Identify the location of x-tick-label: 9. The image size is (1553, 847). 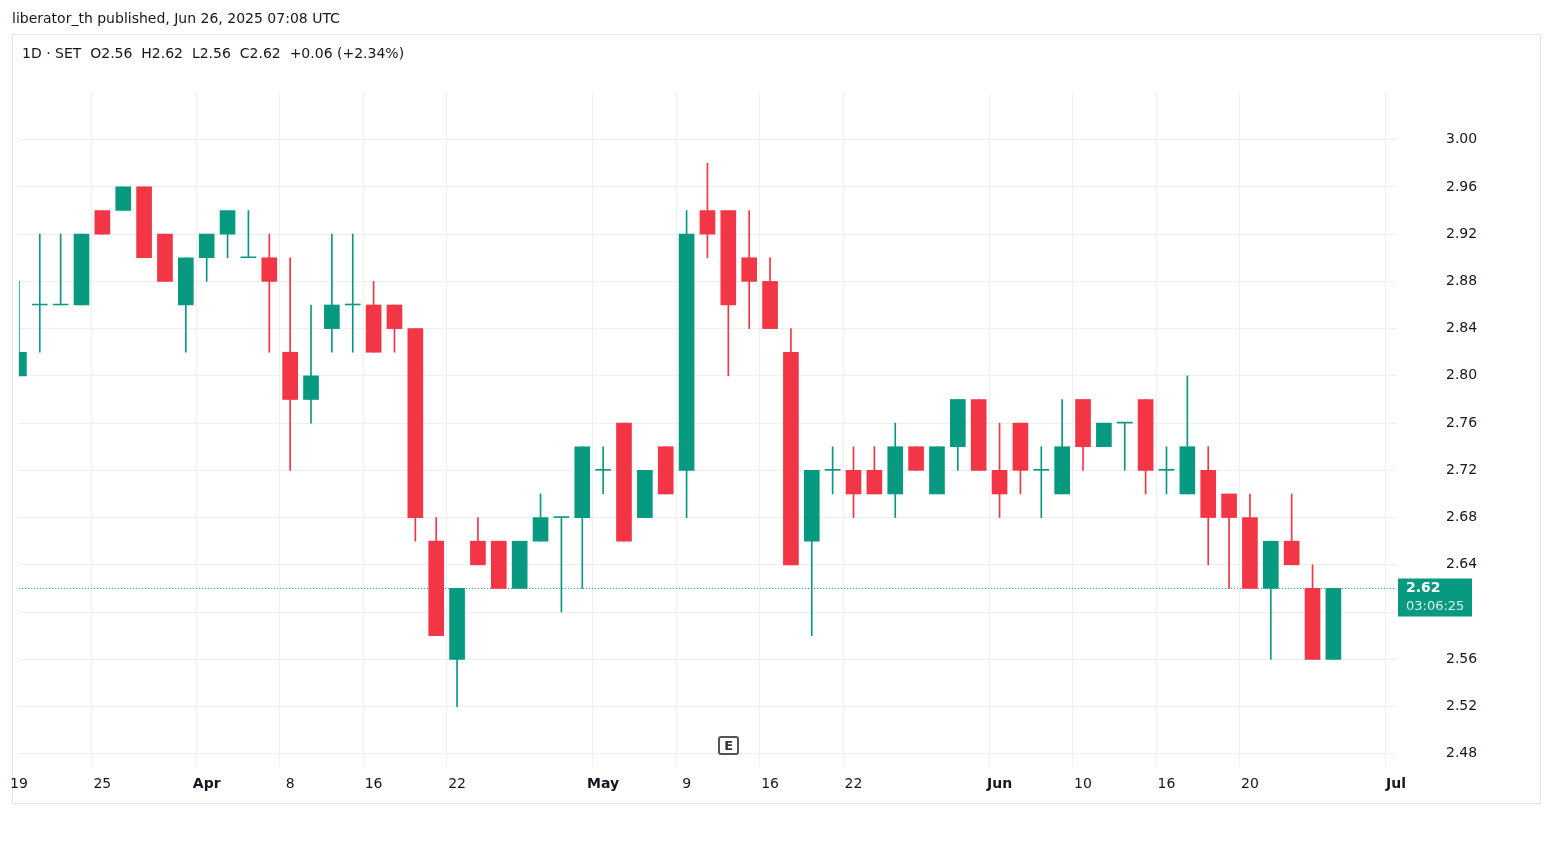
(687, 782).